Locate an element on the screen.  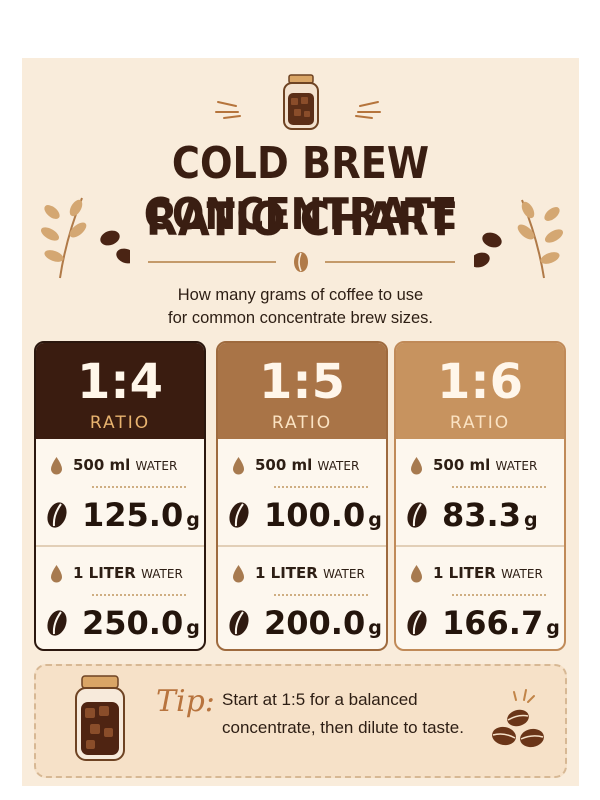
coffee-amount: 166.7 g is located at coordinates (501, 623).